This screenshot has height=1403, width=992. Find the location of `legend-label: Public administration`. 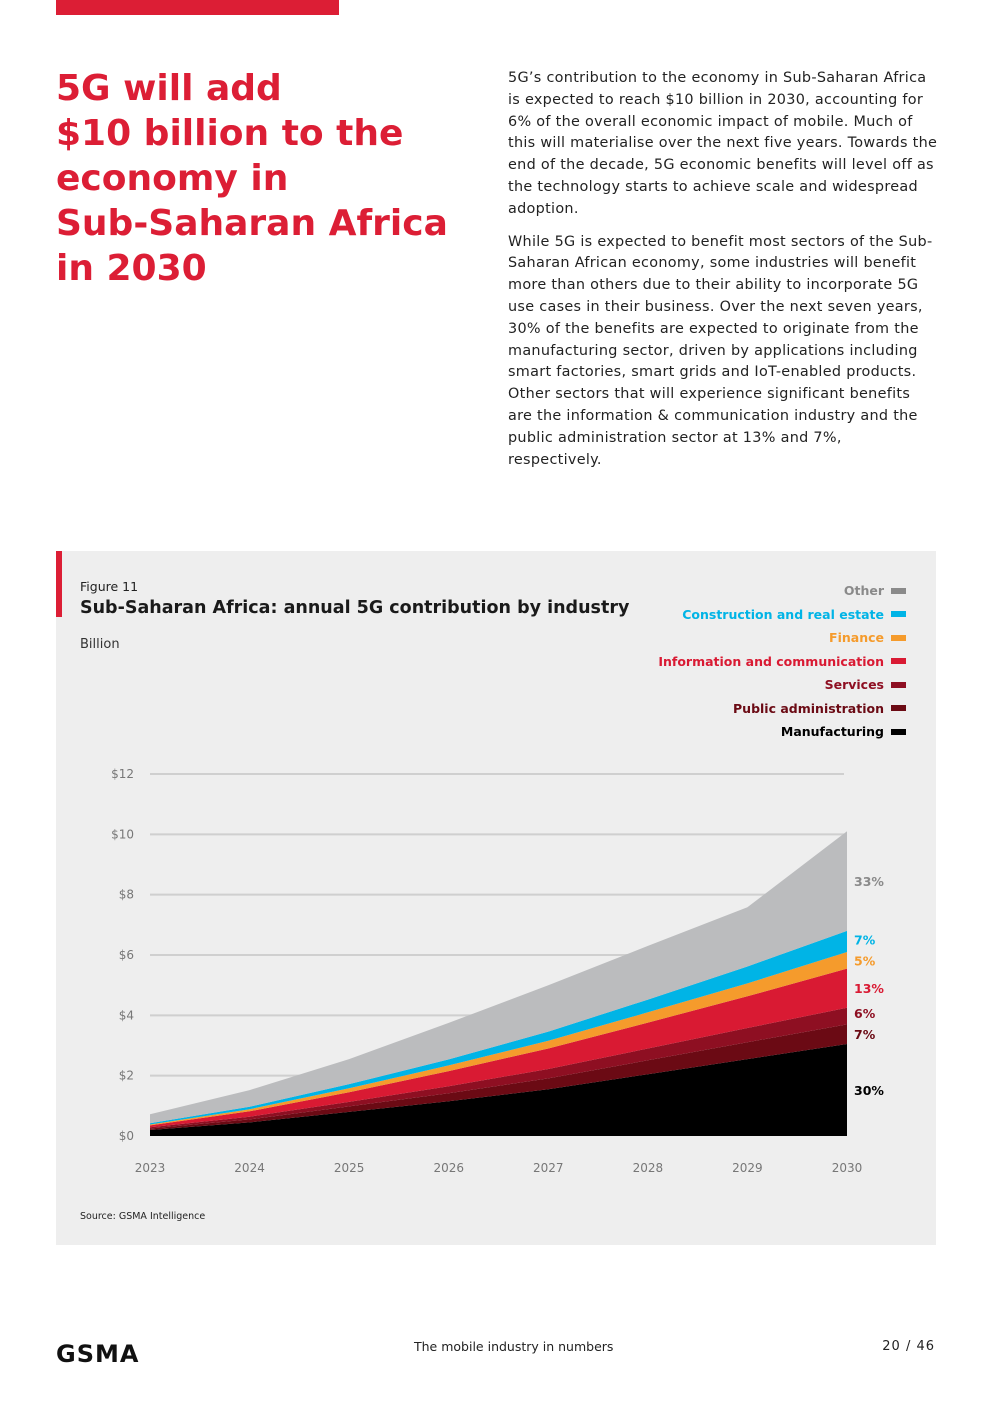

legend-label: Public administration is located at coordinates (808, 708).